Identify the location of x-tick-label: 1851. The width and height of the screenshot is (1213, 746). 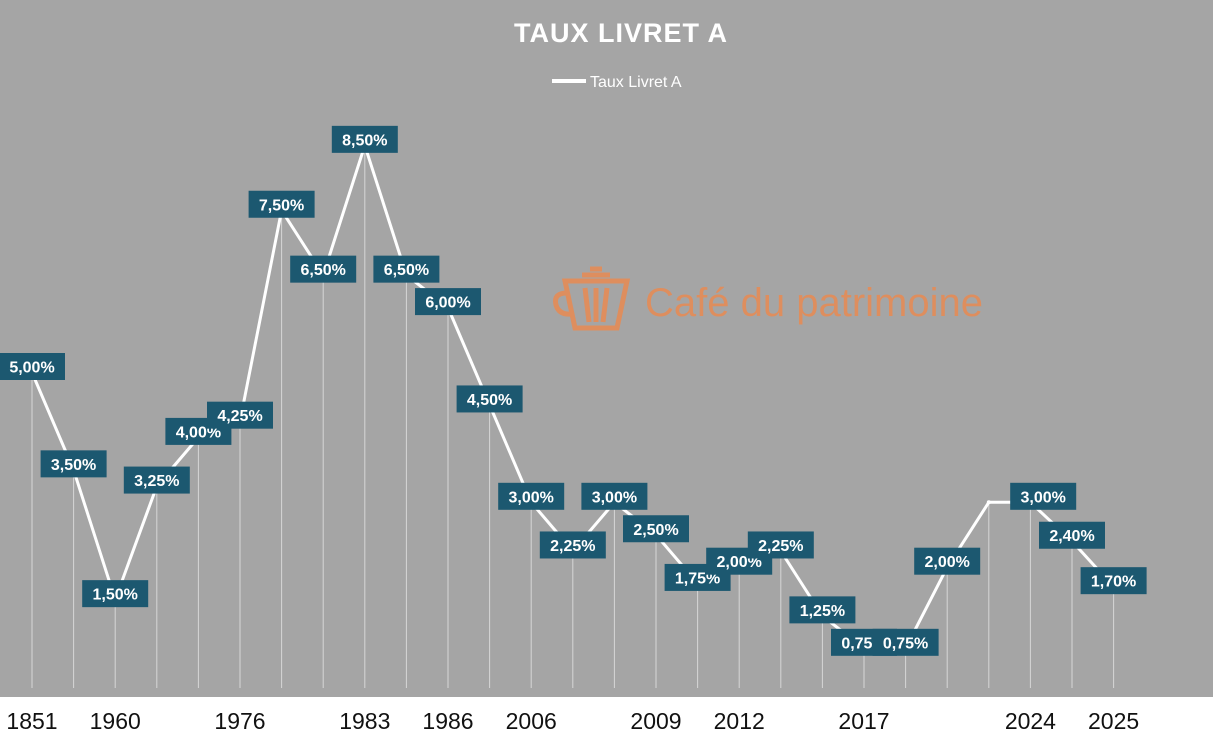
(31, 721).